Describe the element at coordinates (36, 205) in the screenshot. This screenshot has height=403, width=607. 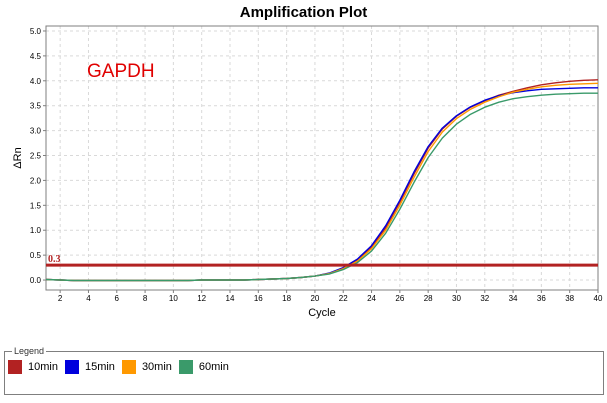
I see `y-tick-label: 1.5` at that location.